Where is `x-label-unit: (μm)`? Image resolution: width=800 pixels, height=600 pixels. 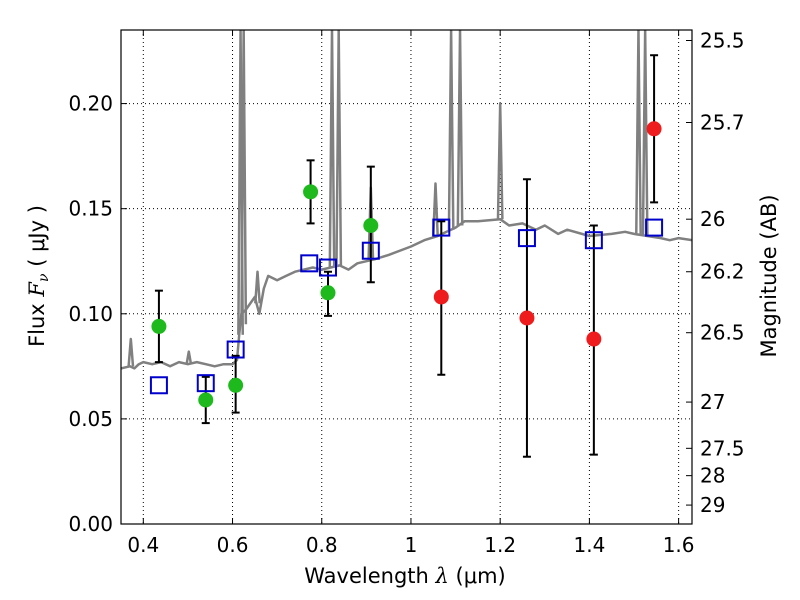
x-label-unit: (μm) is located at coordinates (481, 576).